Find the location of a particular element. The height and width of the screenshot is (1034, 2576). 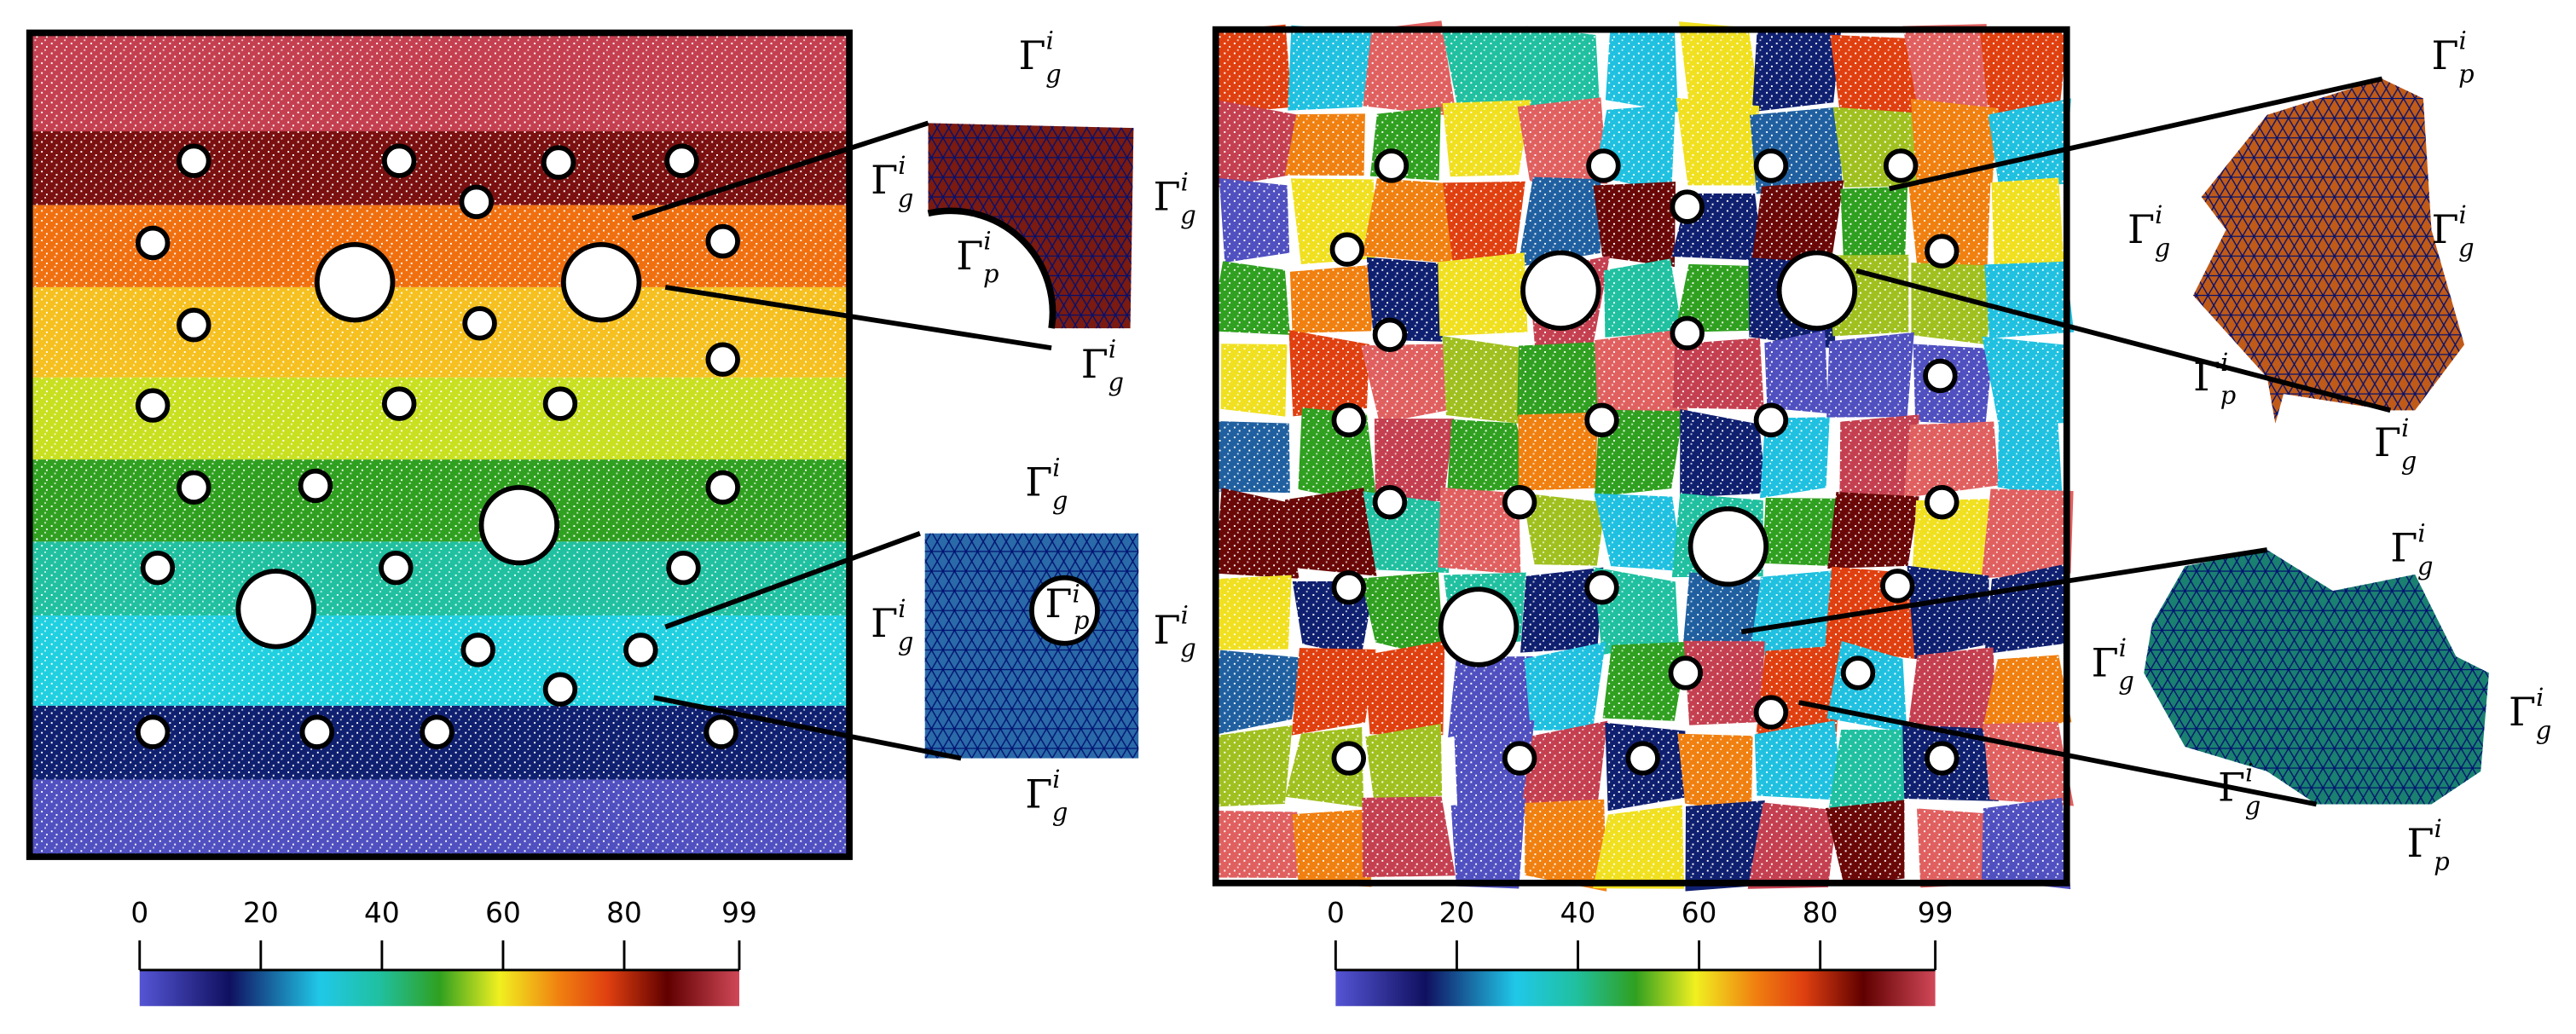

colorbar-tick-label: 40 is located at coordinates (1578, 913).